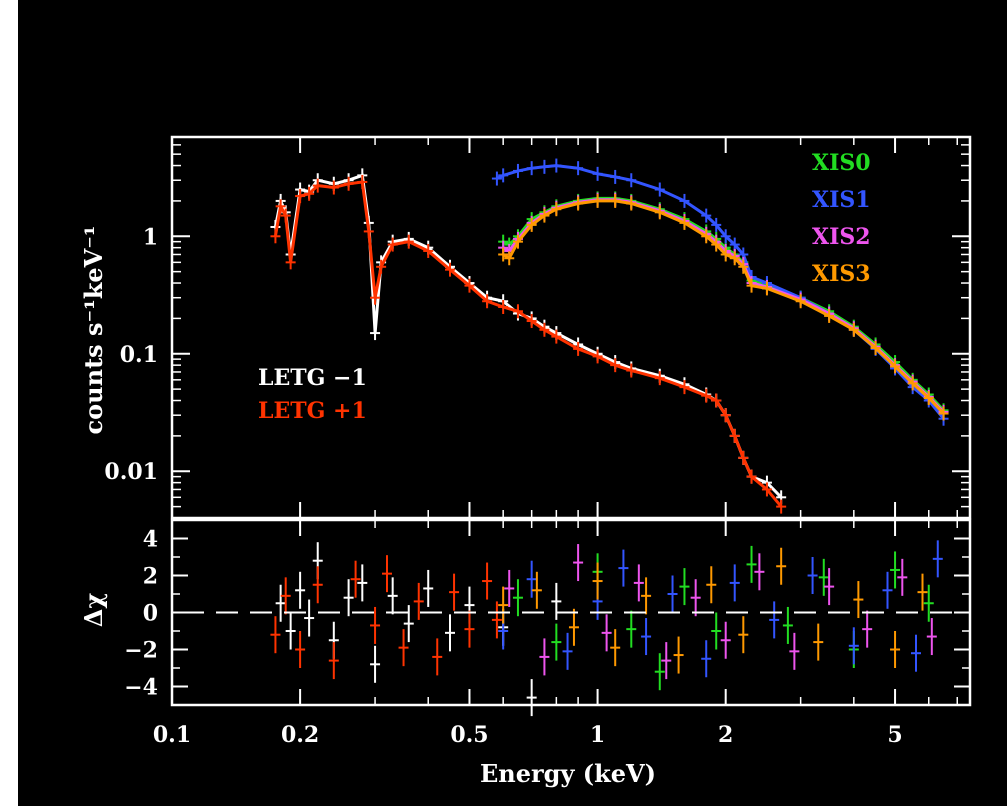  Describe the element at coordinates (723, 307) in the screenshot. I see `series-xis3` at that location.